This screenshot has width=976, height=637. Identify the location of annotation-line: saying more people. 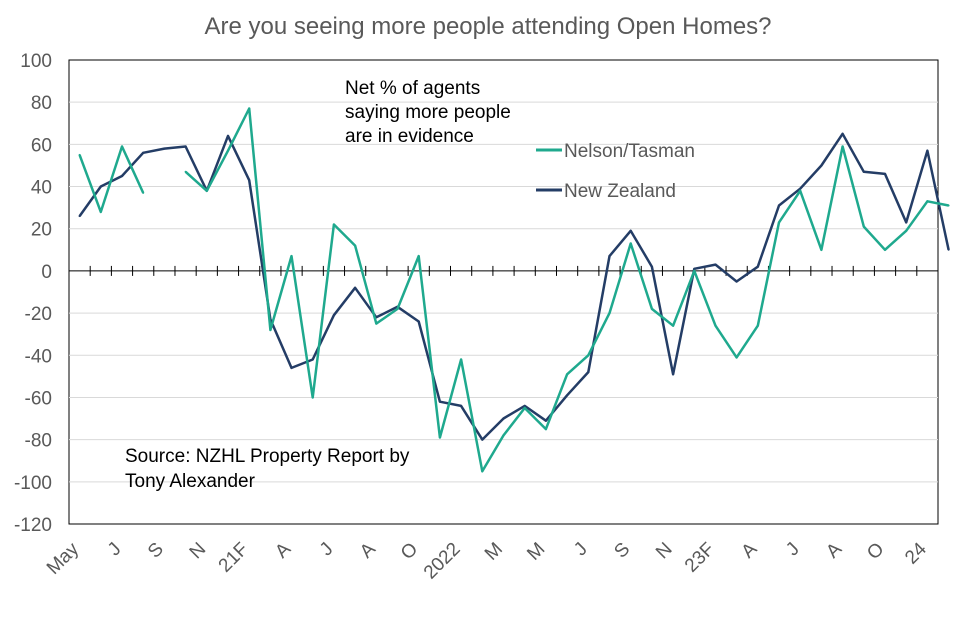
(428, 112).